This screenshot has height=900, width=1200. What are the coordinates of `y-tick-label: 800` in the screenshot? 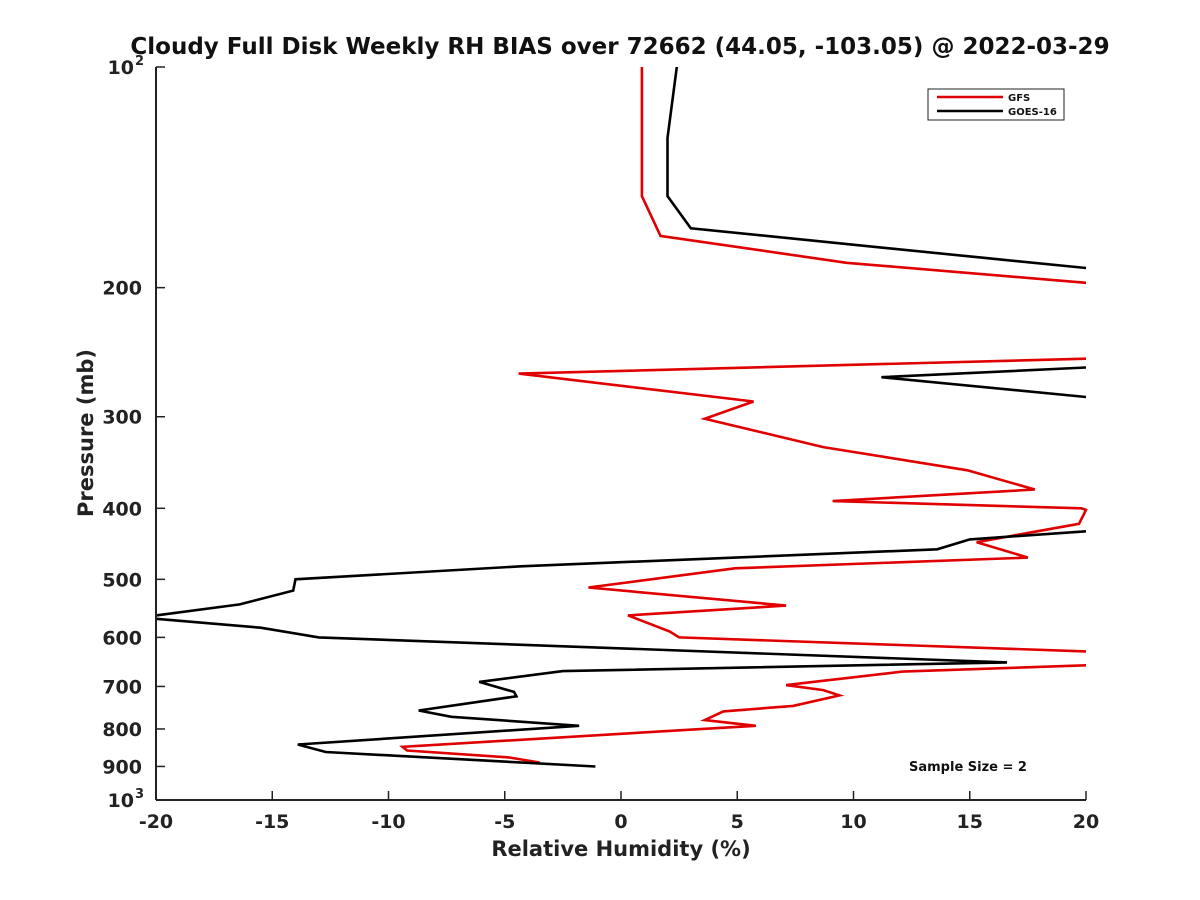 It's located at (122, 730).